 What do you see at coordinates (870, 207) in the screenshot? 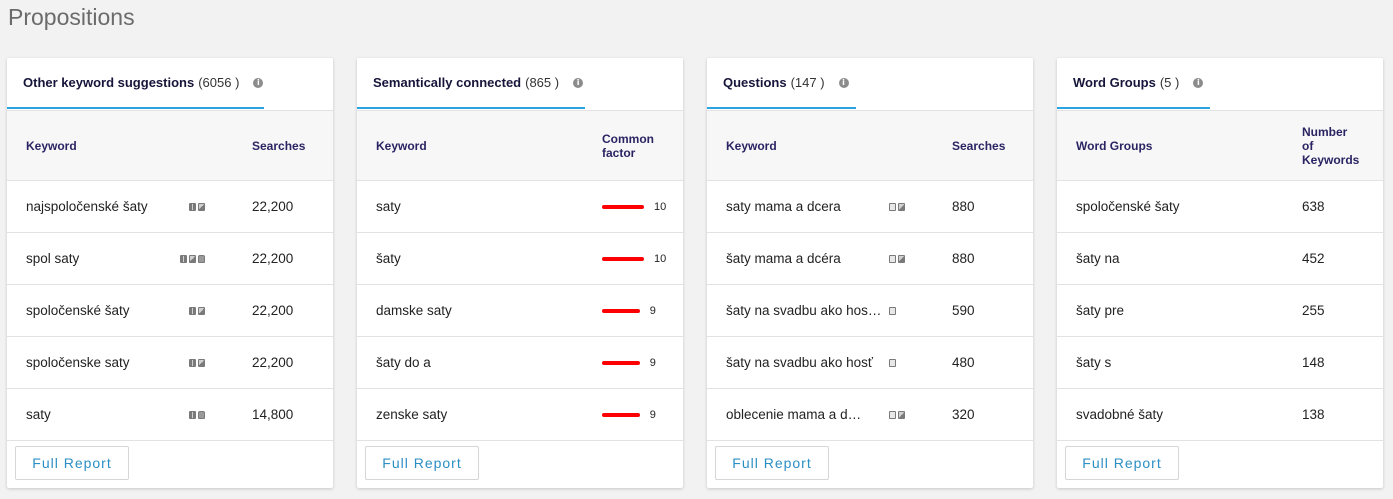
I see `table-row: saty mama a dcera 880` at bounding box center [870, 207].